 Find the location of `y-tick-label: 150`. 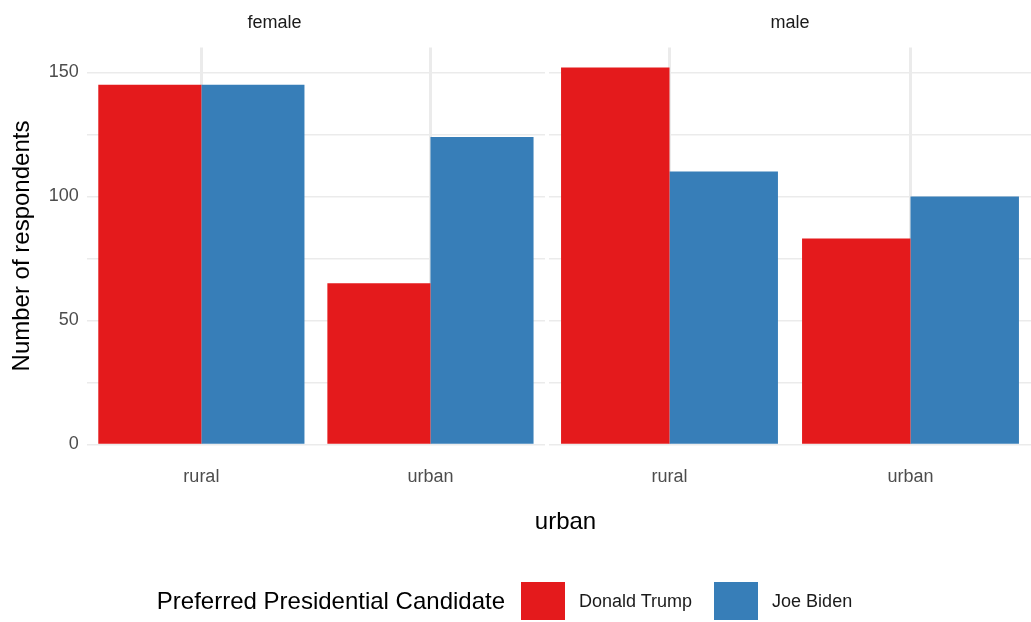

y-tick-label: 150 is located at coordinates (63, 71).